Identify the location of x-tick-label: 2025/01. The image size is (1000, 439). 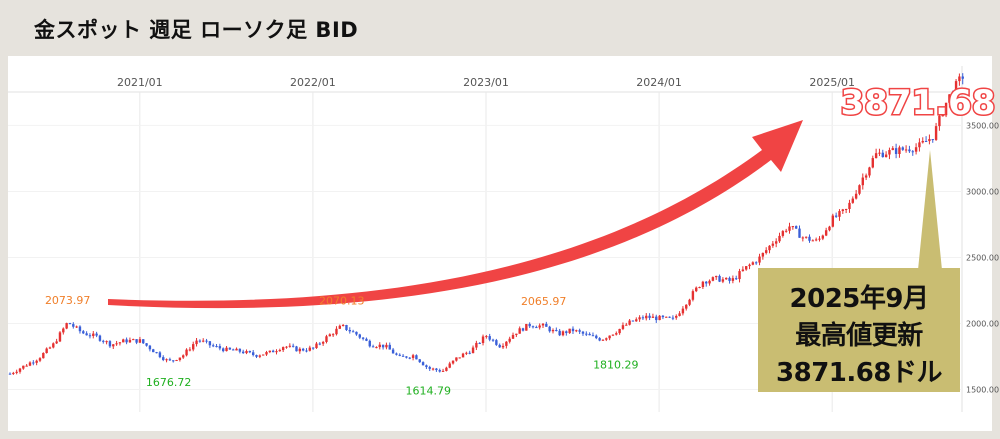
(832, 82).